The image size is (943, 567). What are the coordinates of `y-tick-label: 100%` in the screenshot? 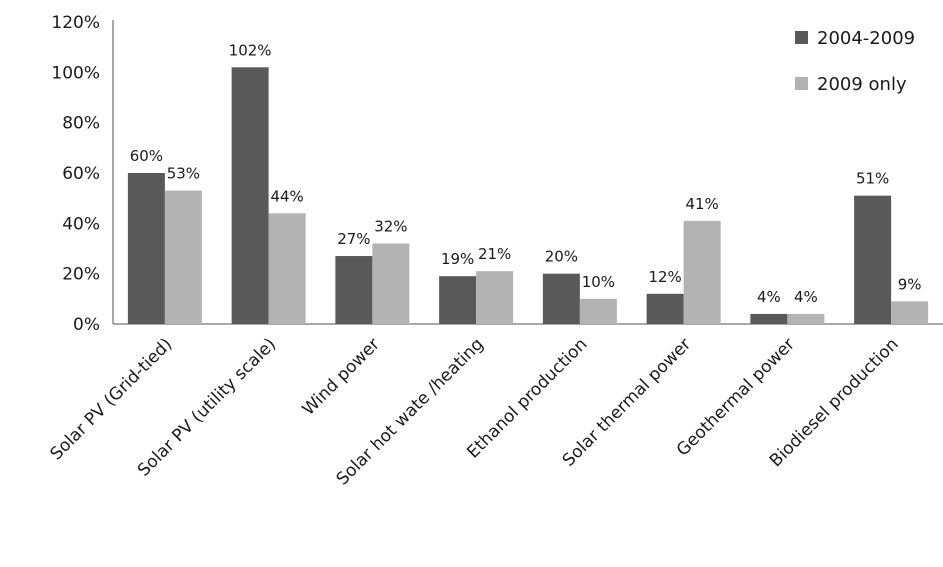 It's located at (75, 73).